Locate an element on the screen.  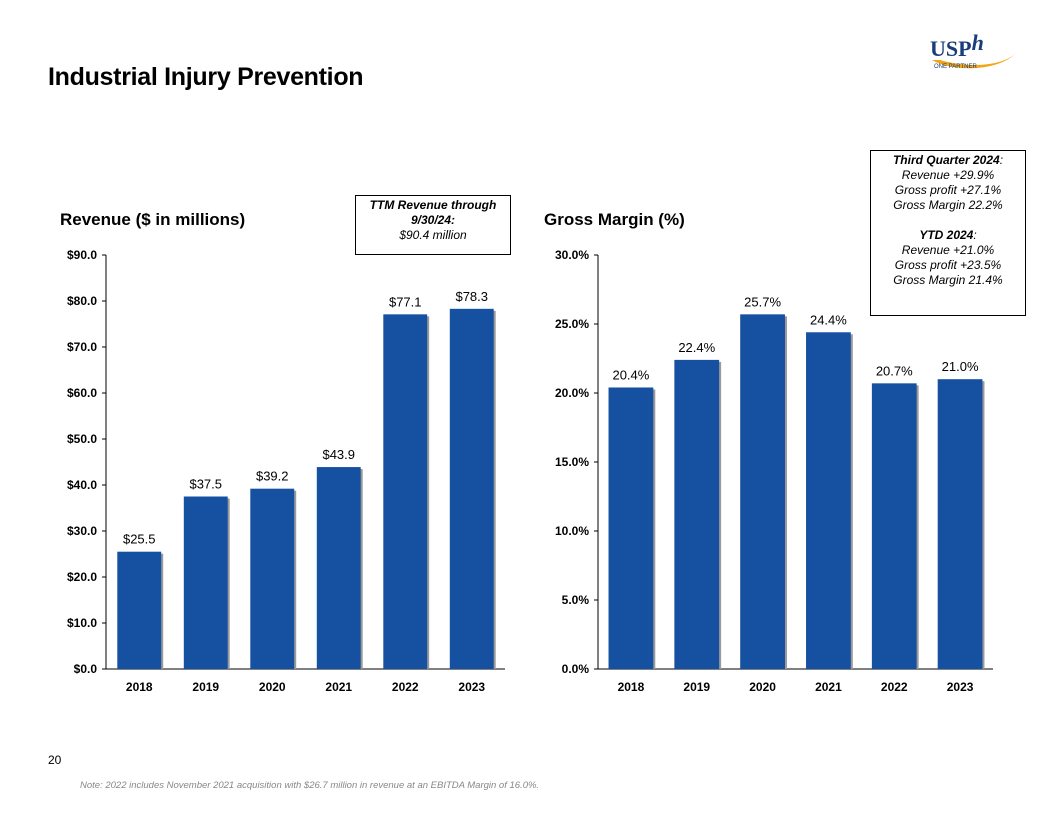
ttm-line1: TTM Revenue through is located at coordinates (433, 205).